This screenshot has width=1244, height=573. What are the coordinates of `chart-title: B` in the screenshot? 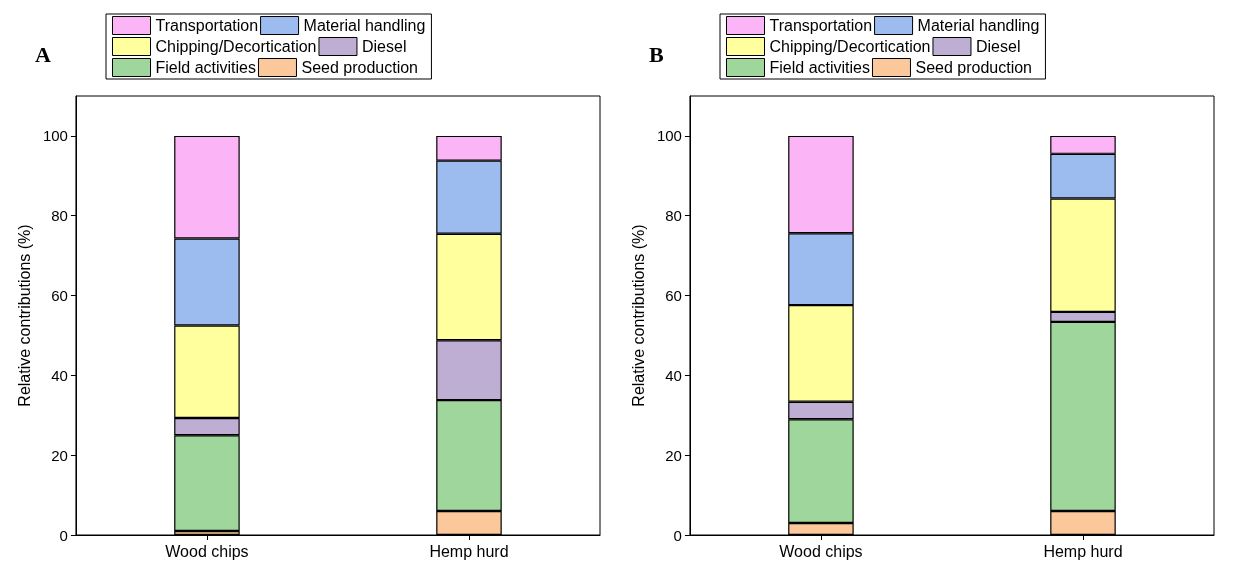 It's located at (656, 54).